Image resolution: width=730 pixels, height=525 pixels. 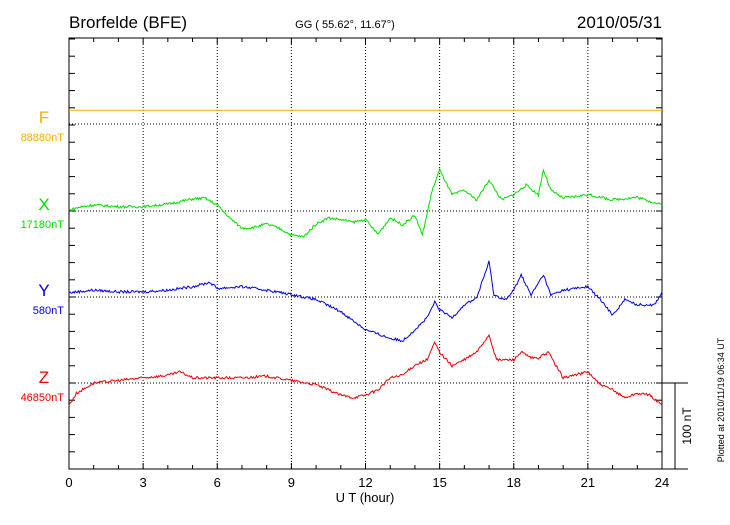 I want to click on series-baseline-x: 17180nT, so click(x=43, y=225).